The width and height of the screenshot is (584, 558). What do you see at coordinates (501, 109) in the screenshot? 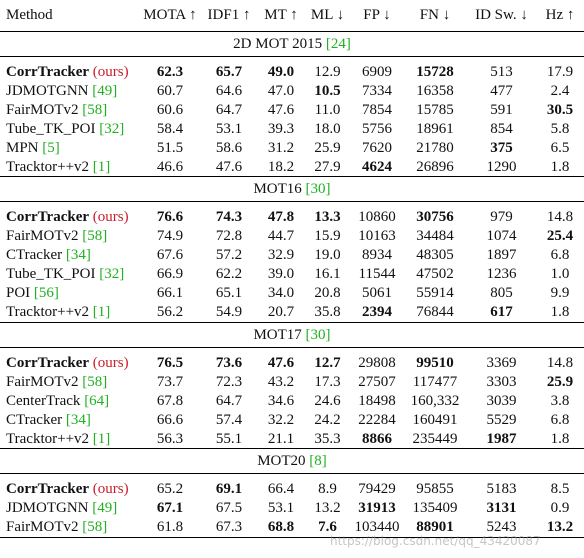
I see `cell-idsw: 591` at bounding box center [501, 109].